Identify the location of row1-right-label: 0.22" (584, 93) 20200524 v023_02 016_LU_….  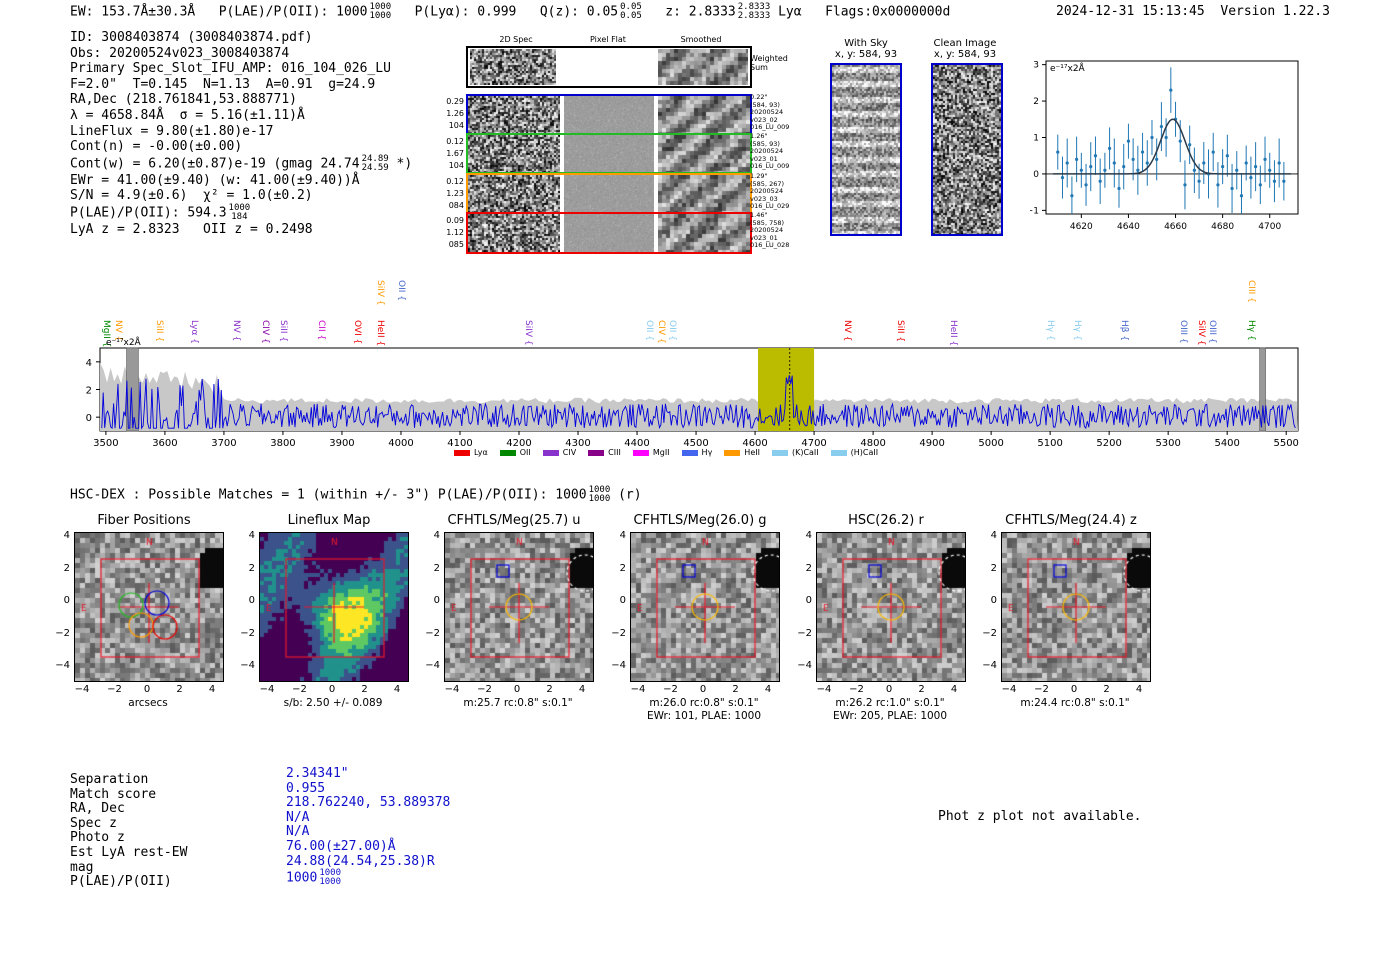
(770, 112).